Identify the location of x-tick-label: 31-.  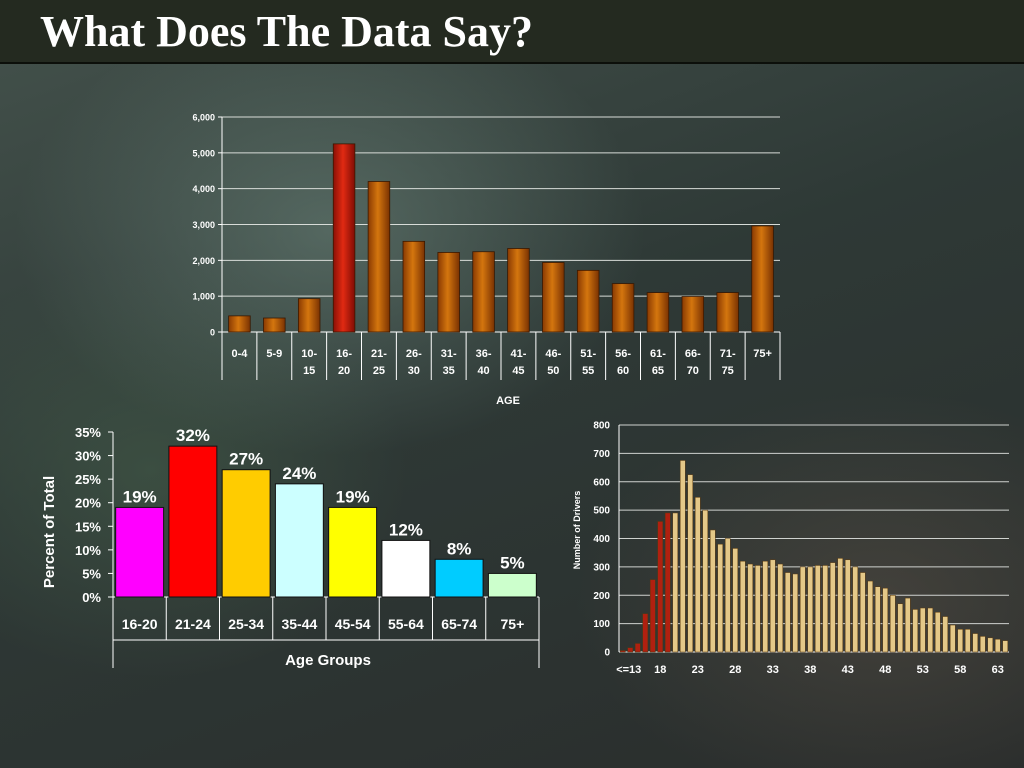
(449, 354).